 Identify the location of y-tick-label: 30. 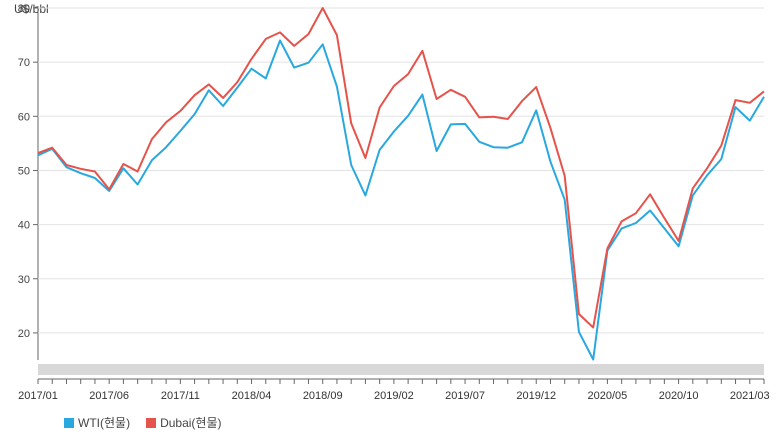
(24, 280).